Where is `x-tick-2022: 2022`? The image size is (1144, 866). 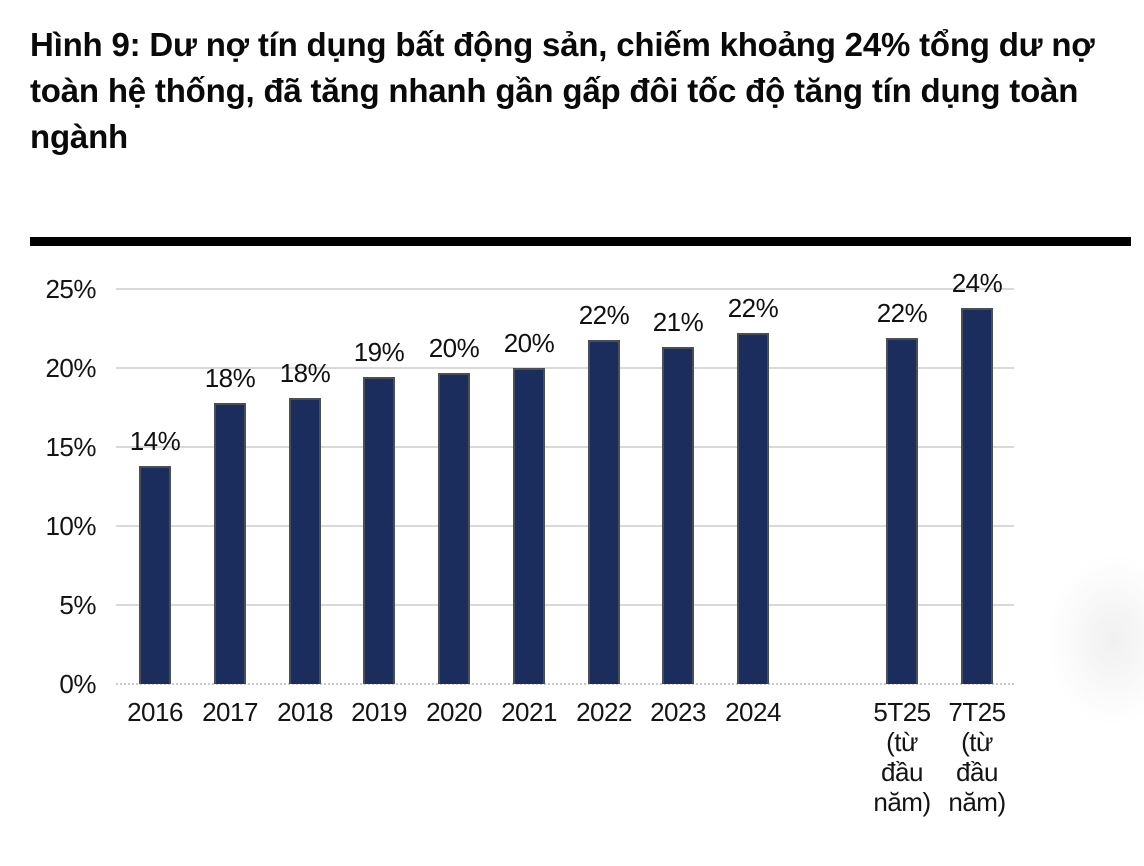
x-tick-2022: 2022 is located at coordinates (604, 712).